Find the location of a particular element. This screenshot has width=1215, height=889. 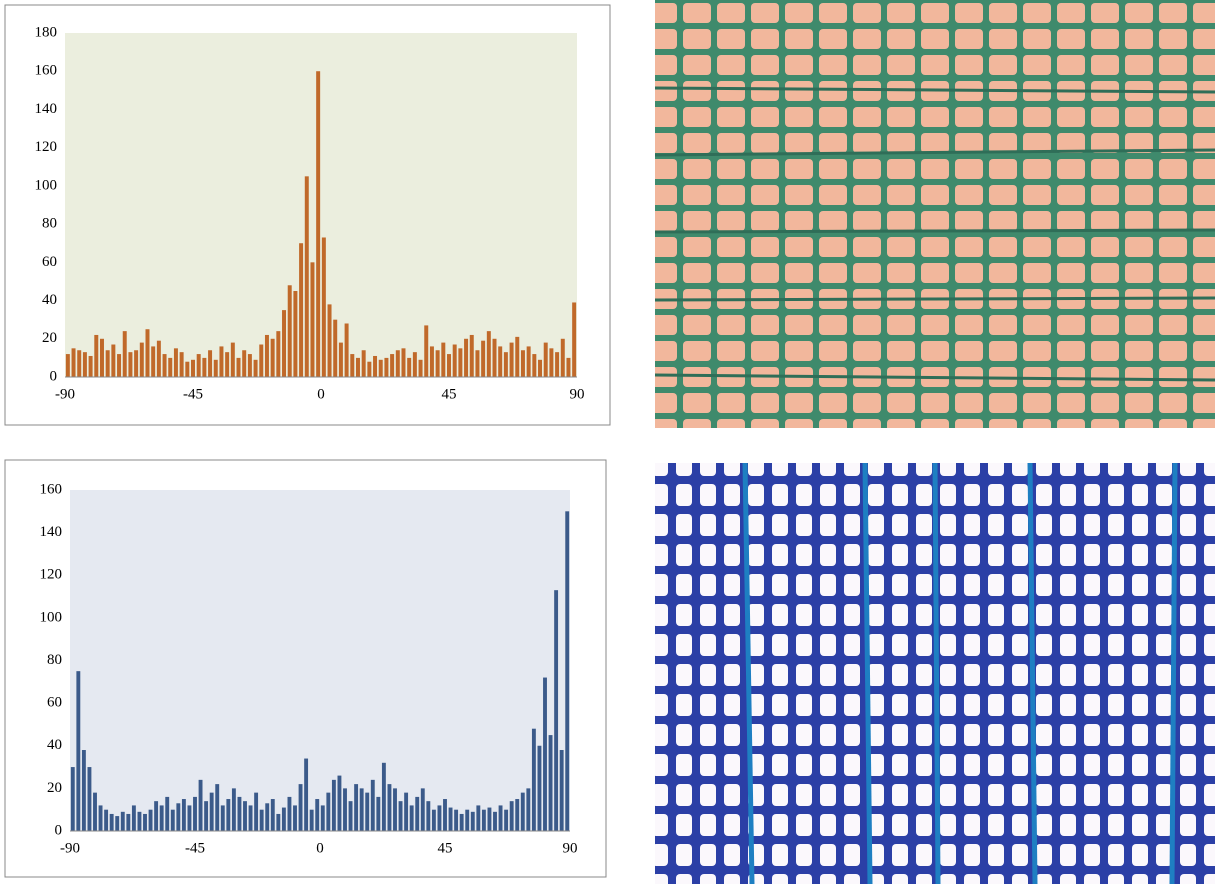

y-tick-label: 180 is located at coordinates (46, 32).